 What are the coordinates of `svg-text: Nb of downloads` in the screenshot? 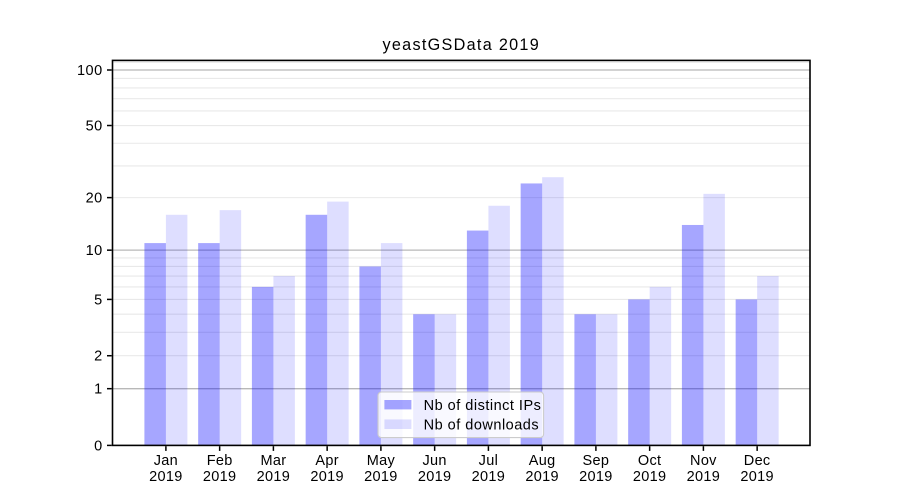 It's located at (482, 426).